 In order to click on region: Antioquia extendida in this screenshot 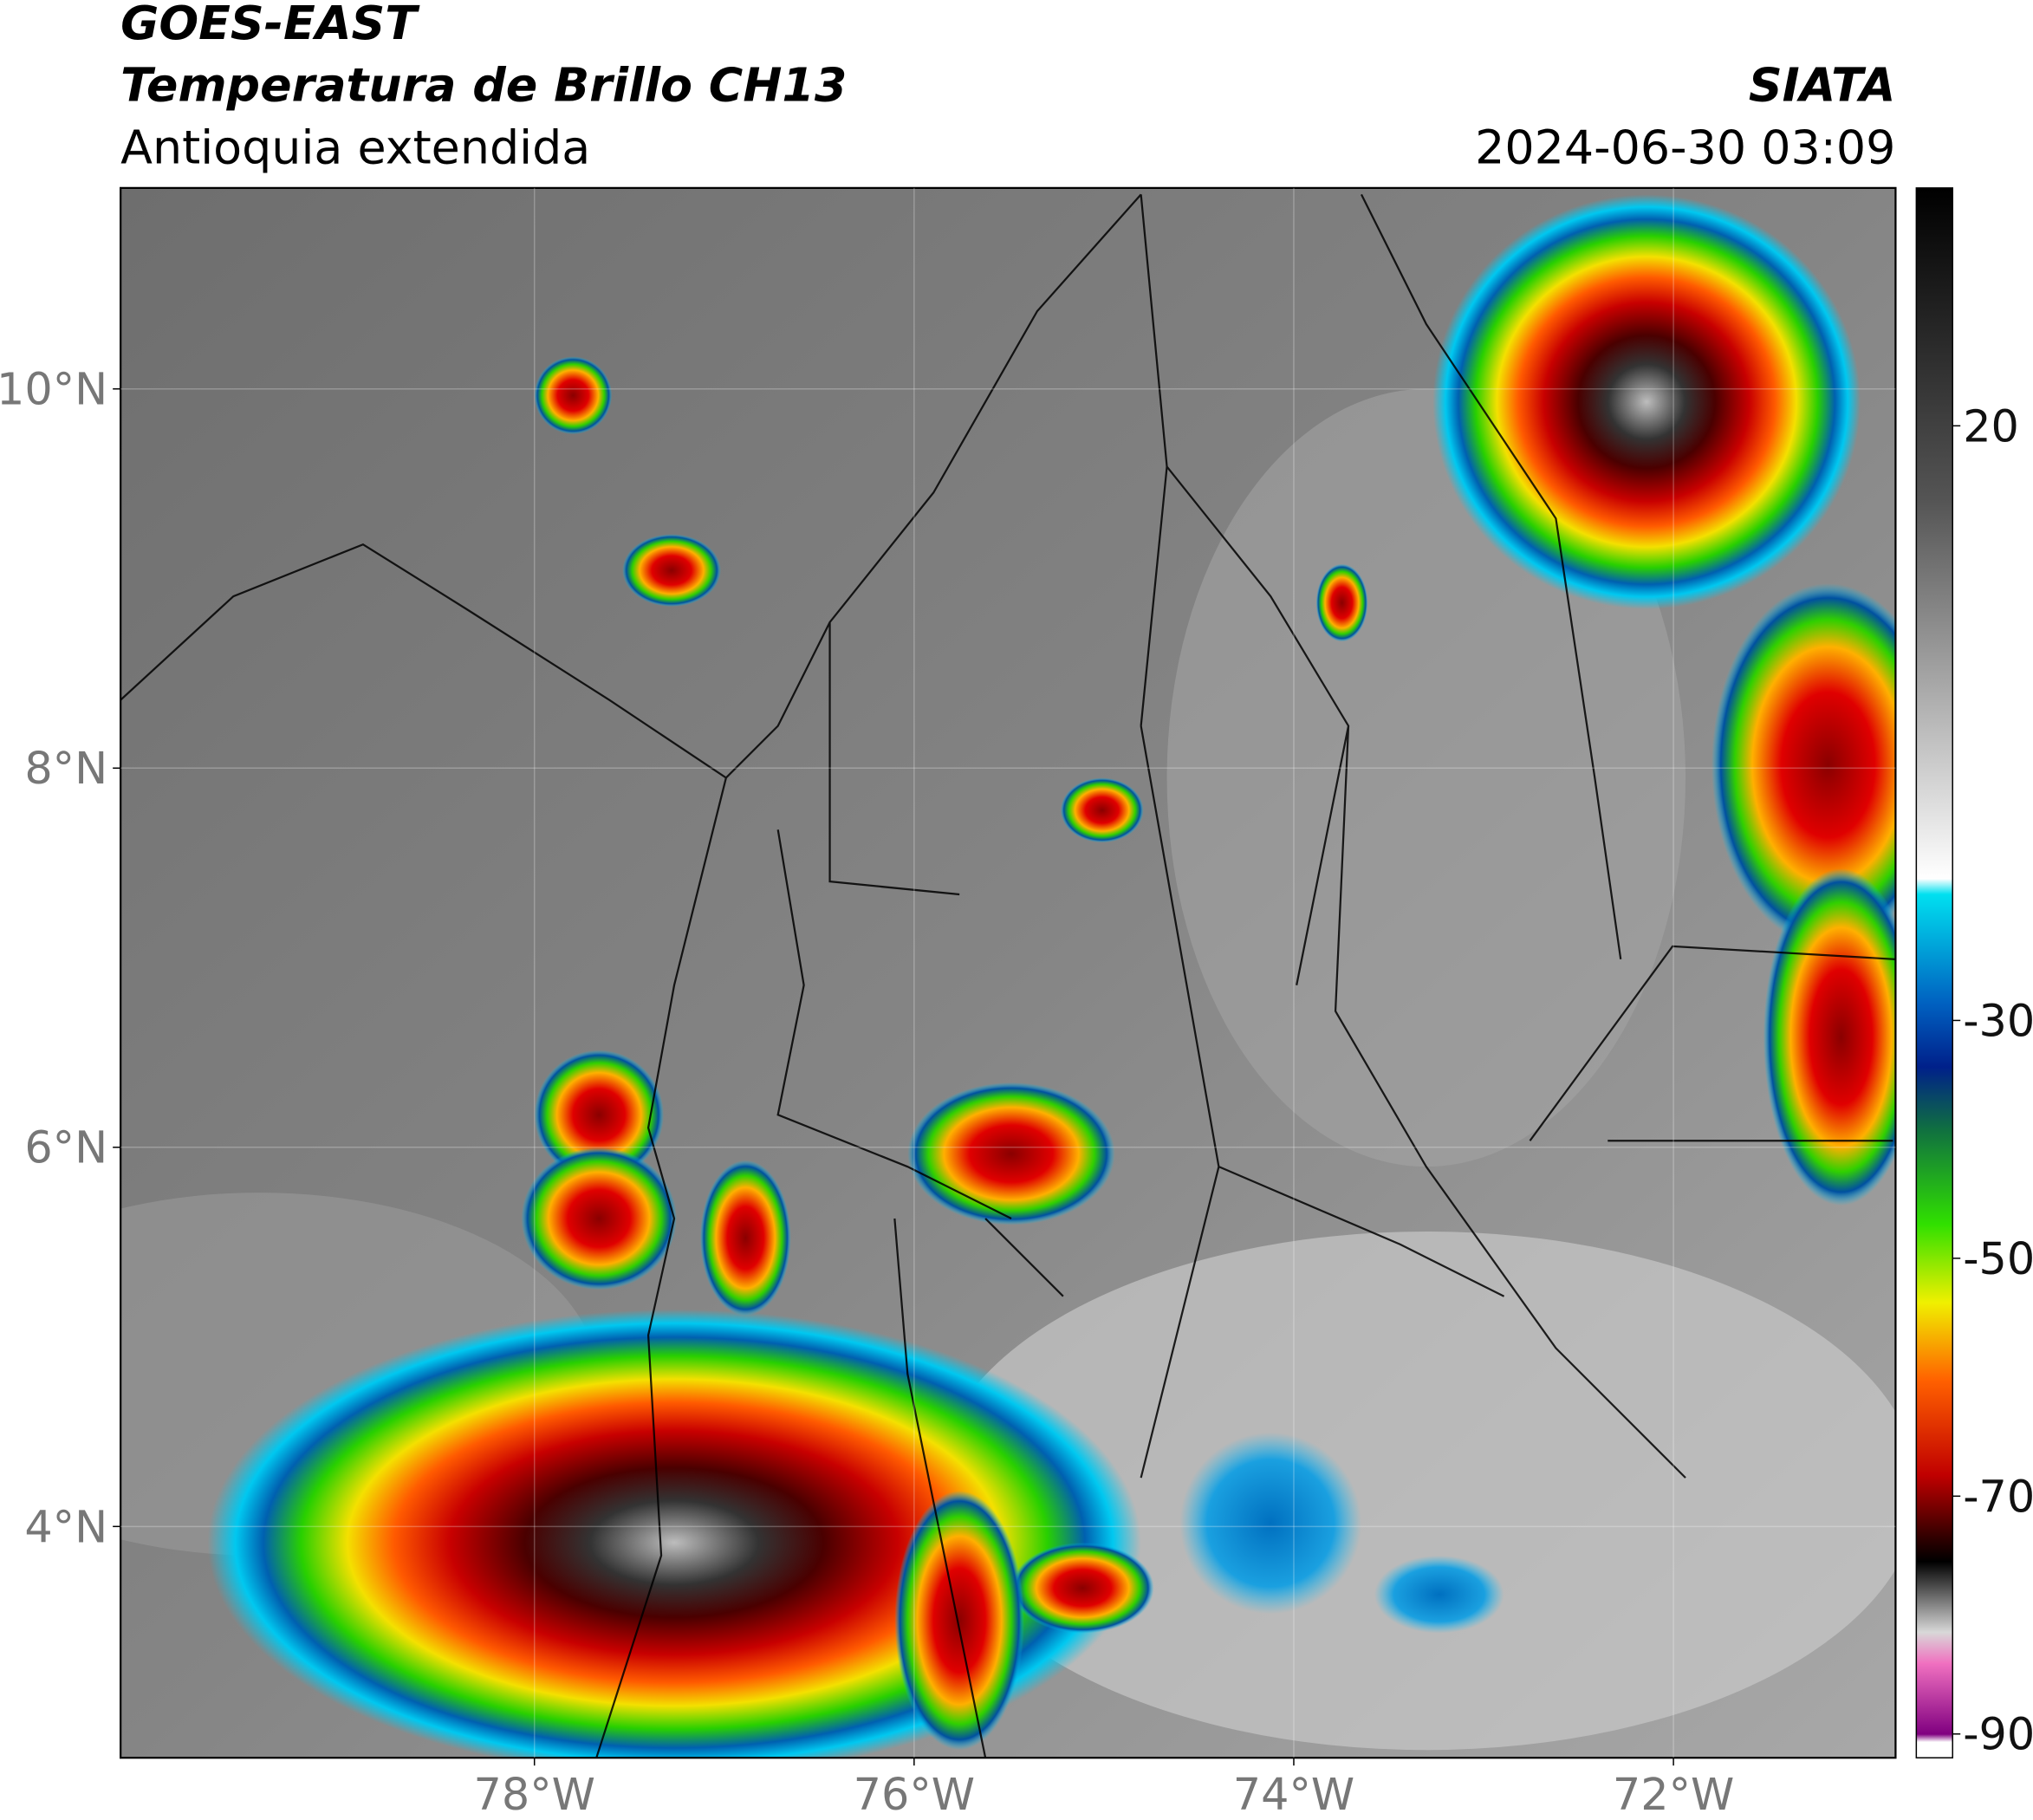, I will do `click(355, 147)`.